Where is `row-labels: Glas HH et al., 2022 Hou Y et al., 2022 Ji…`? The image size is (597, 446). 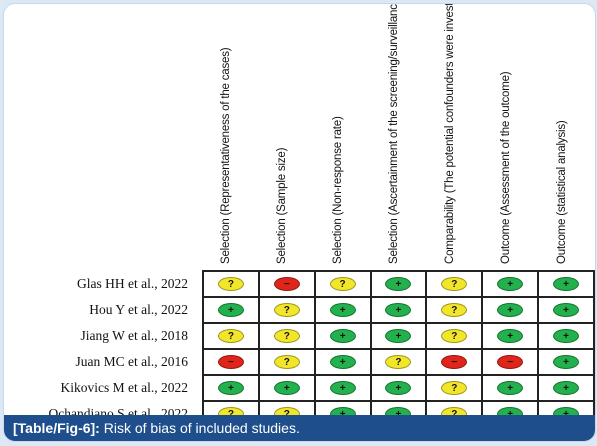
row-labels: Glas HH et al., 2022 Hou Y et al., 2022 Ji… is located at coordinates (101, 348).